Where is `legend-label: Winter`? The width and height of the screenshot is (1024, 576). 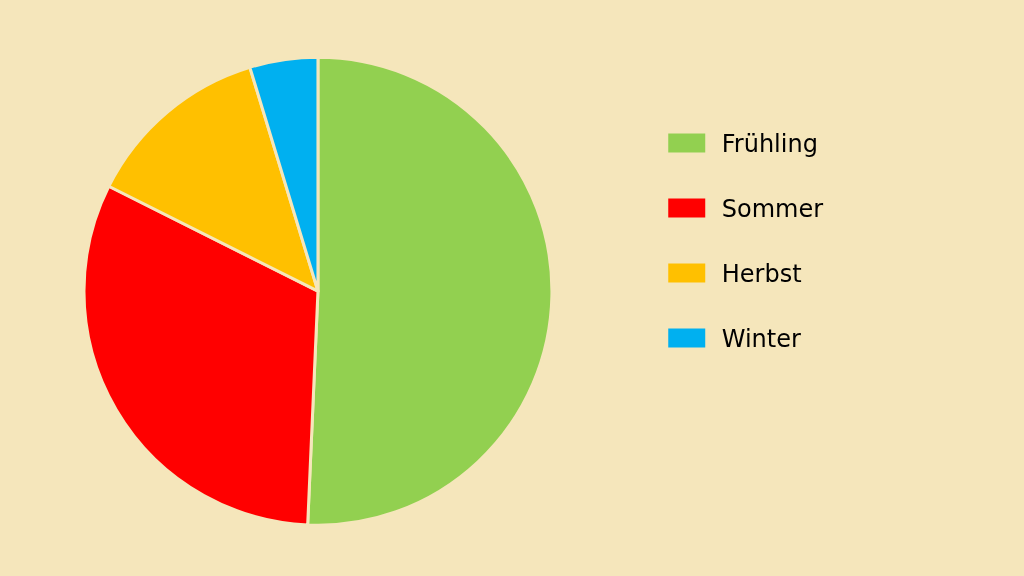
legend-label: Winter is located at coordinates (761, 339).